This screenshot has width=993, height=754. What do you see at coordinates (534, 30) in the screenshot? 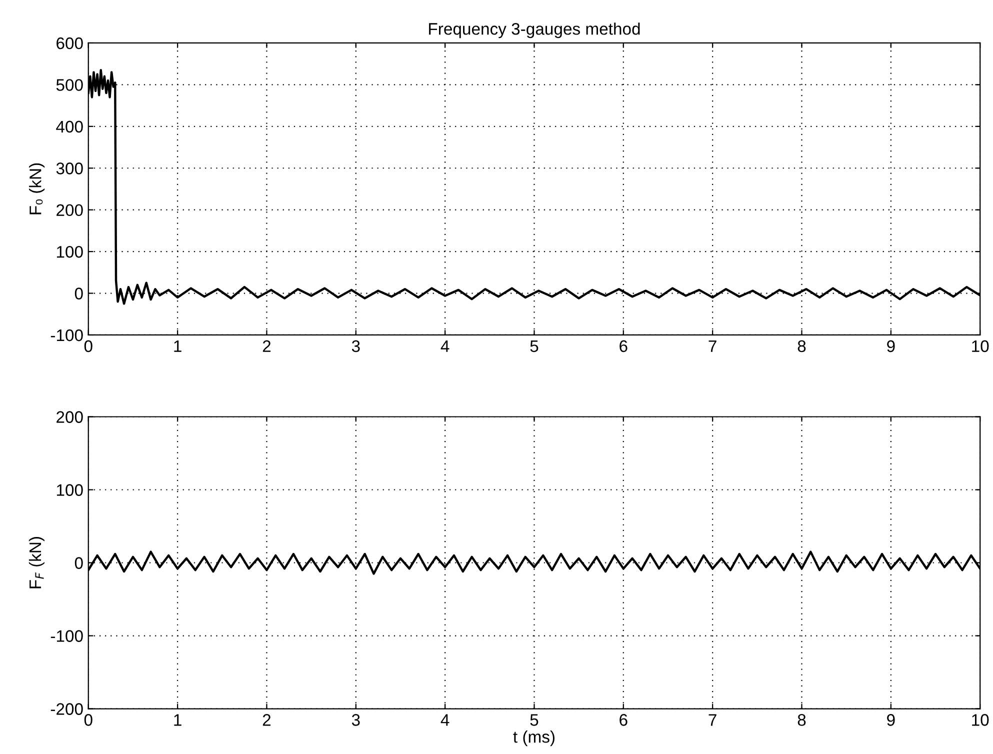
I see `chart-title: Frequency 3-gauges method` at bounding box center [534, 30].